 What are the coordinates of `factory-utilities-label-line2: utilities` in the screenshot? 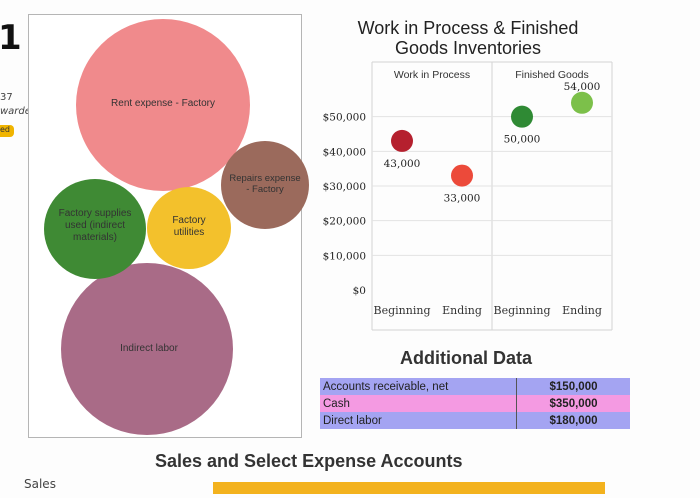 It's located at (189, 232).